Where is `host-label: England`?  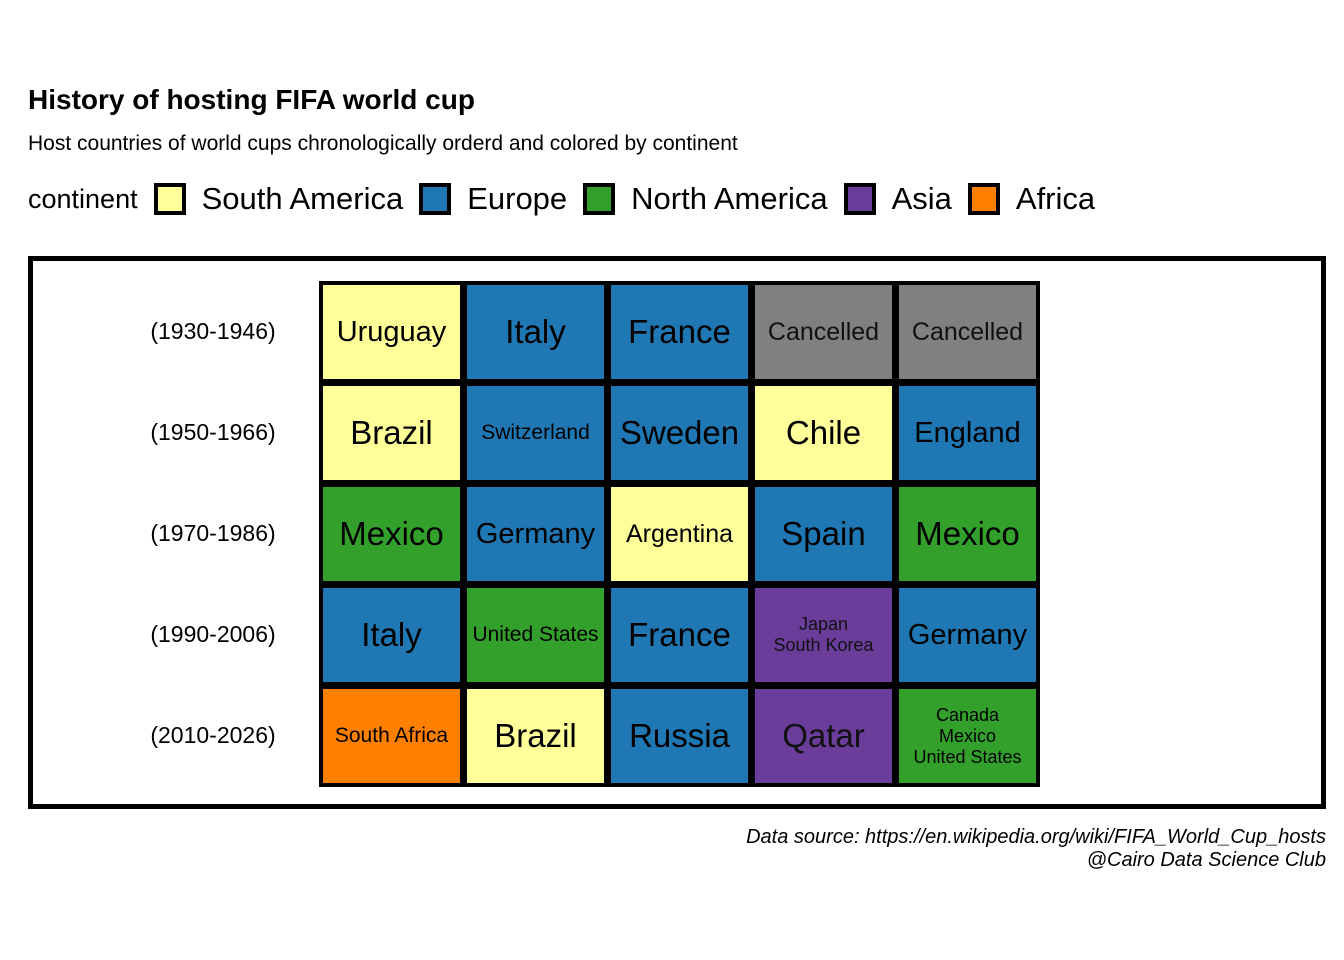
host-label: England is located at coordinates (967, 432).